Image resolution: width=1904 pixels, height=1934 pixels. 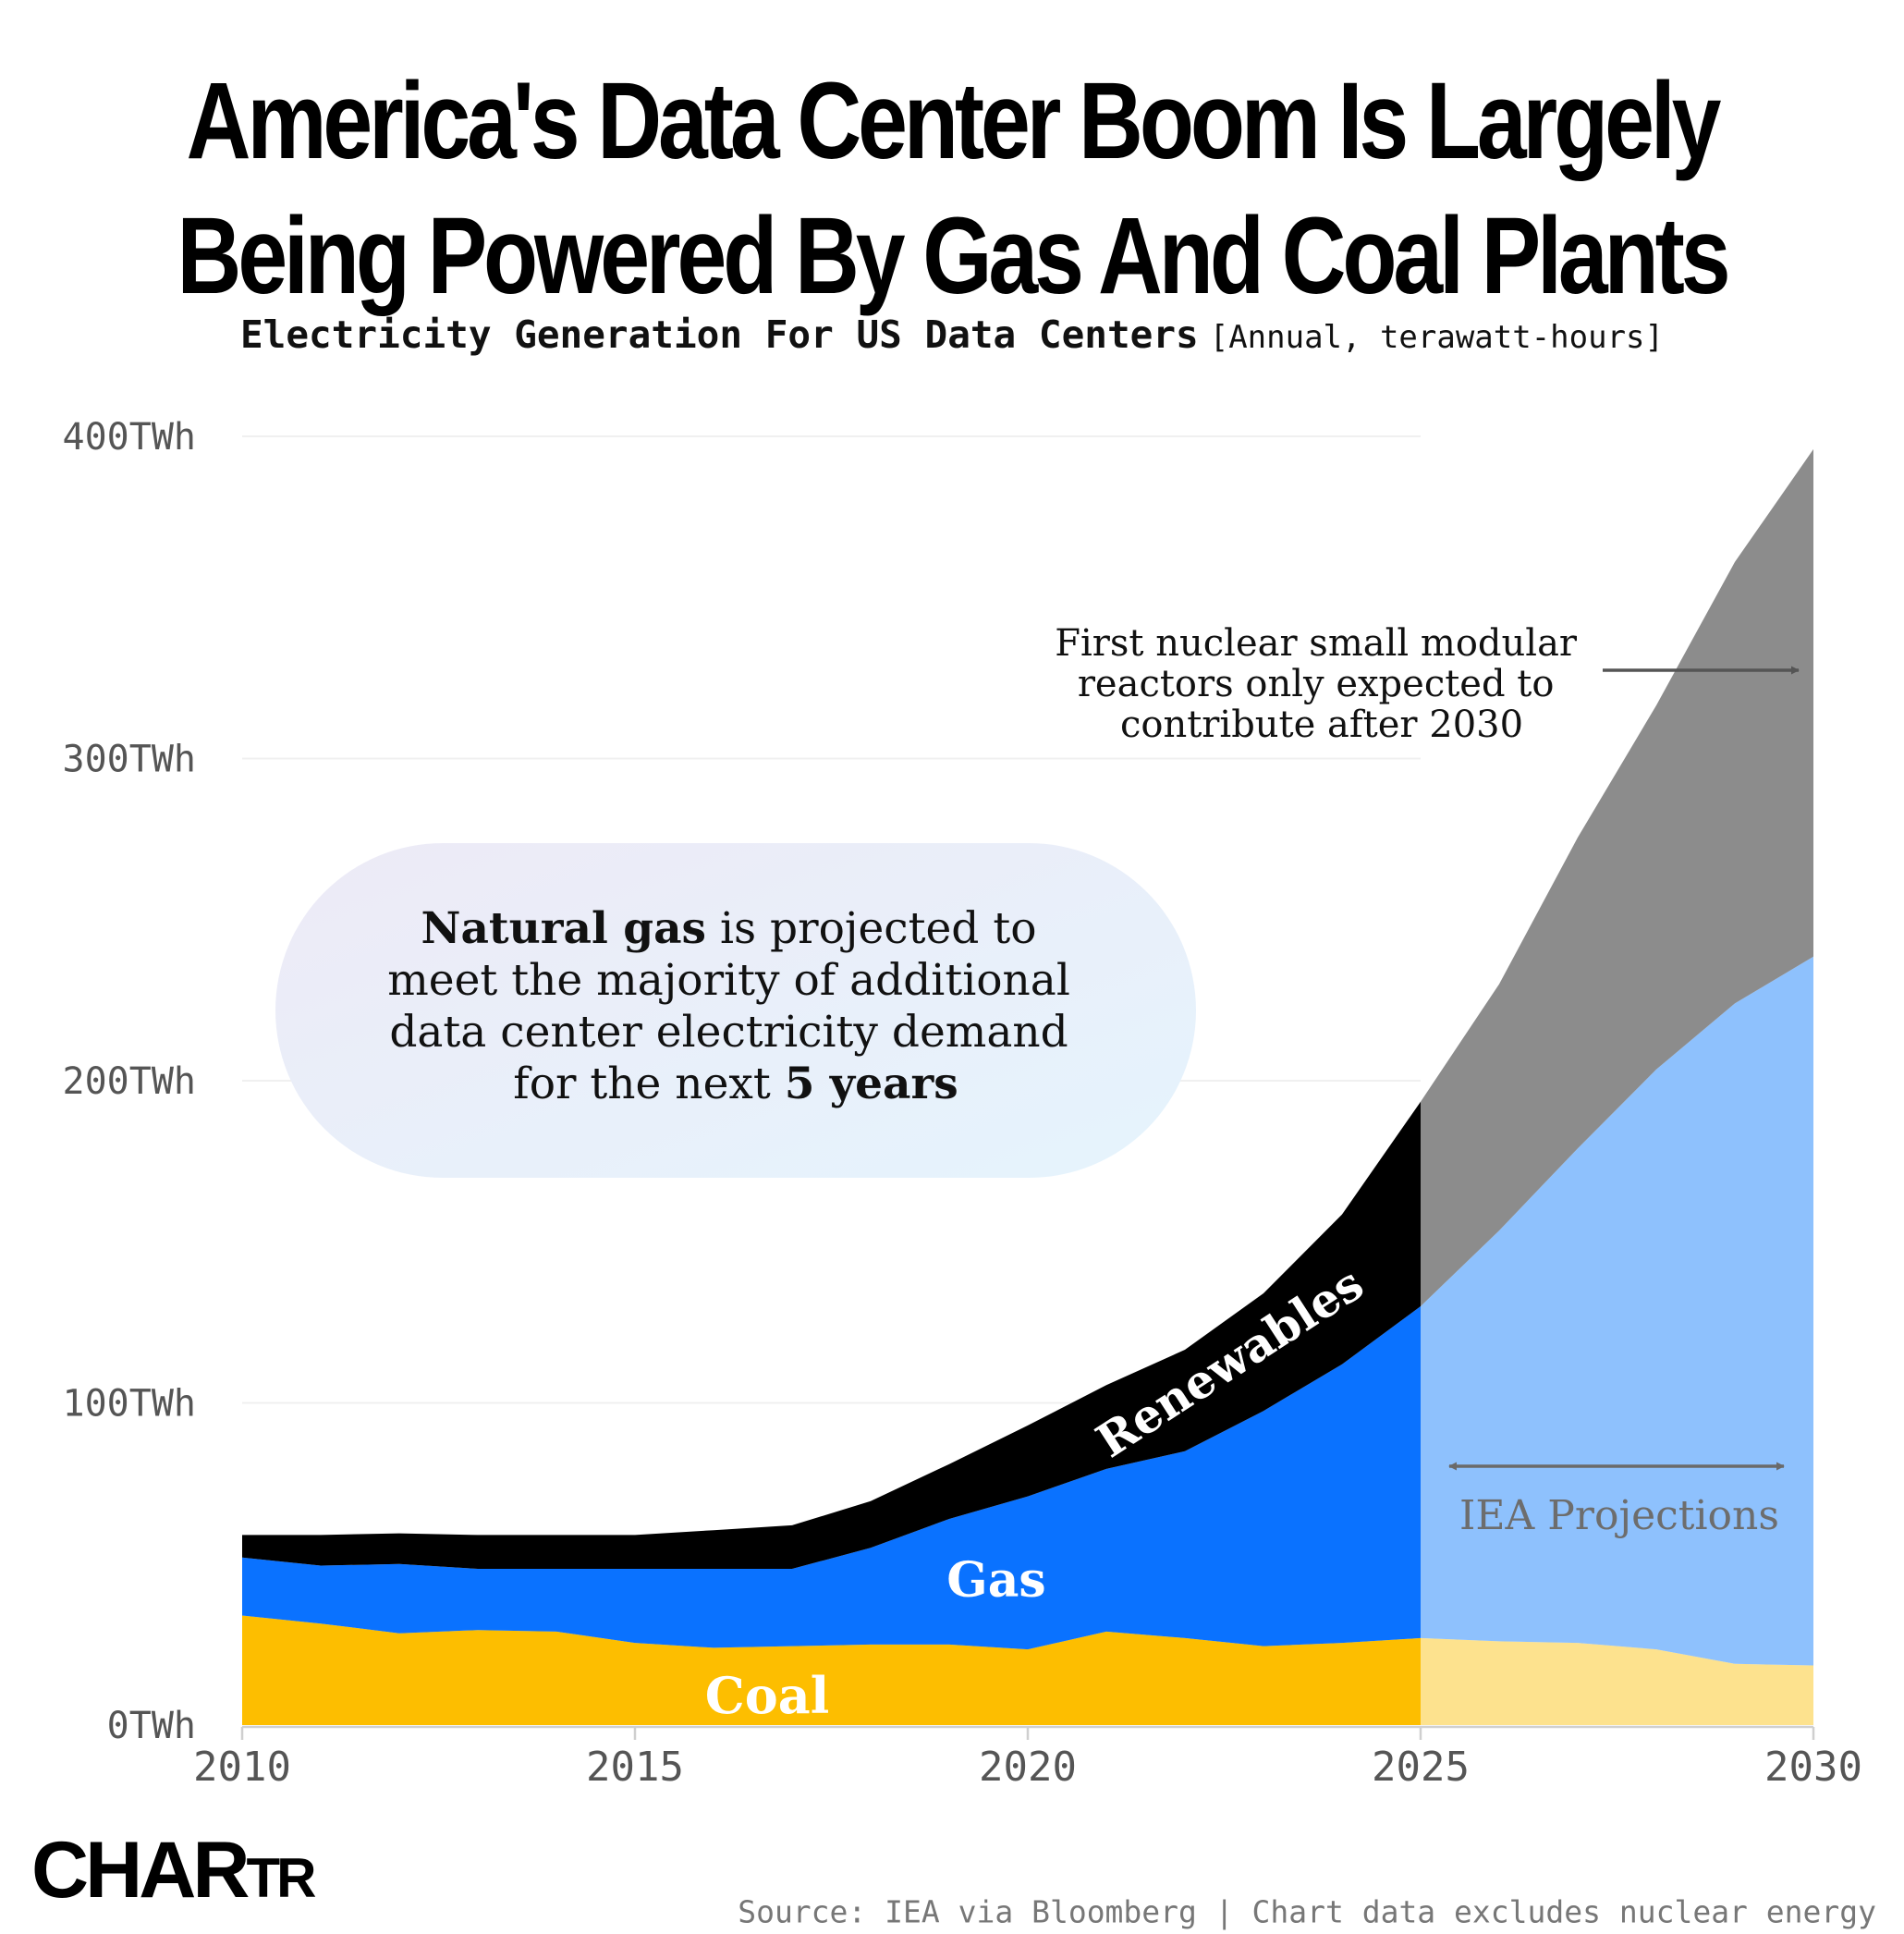 I want to click on coal-area-historical, so click(x=831, y=1670).